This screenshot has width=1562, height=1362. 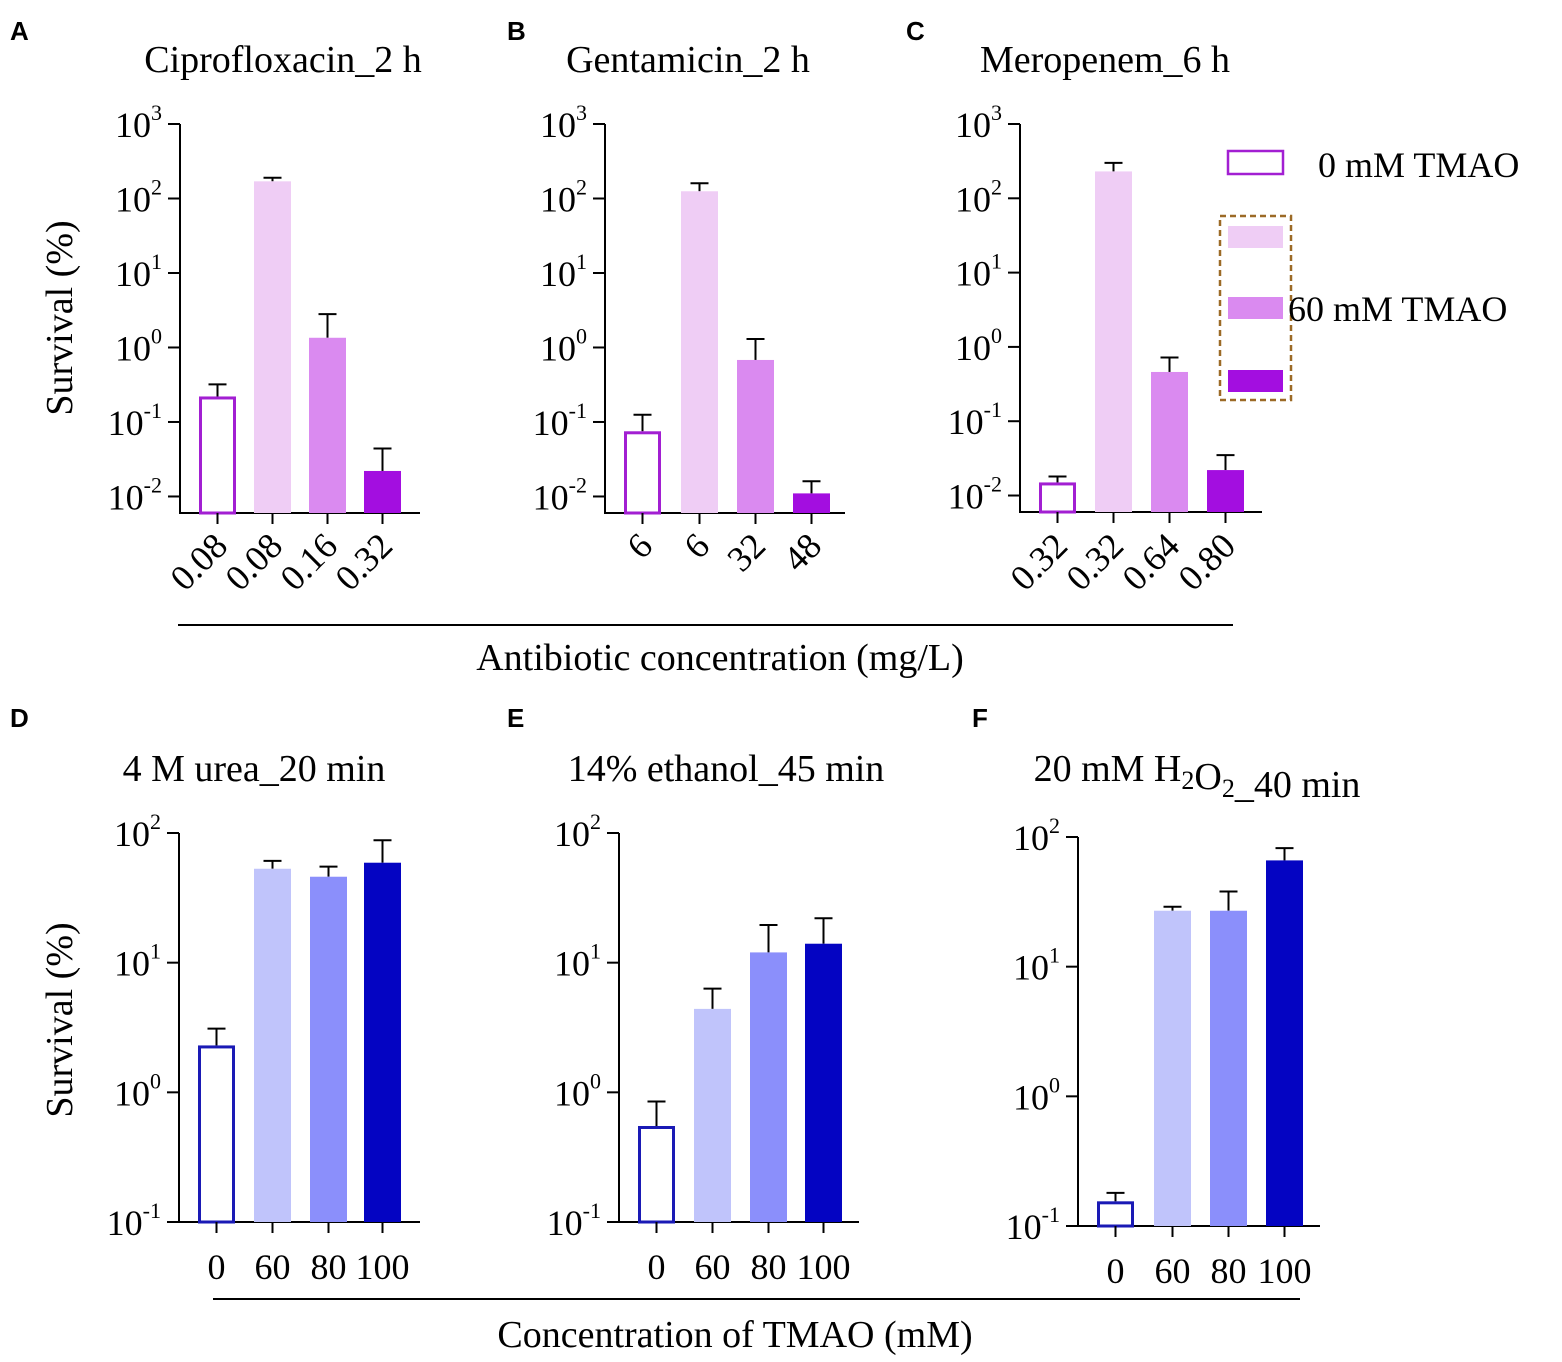 I want to click on x-tick-label: 60, so click(x=1173, y=1271).